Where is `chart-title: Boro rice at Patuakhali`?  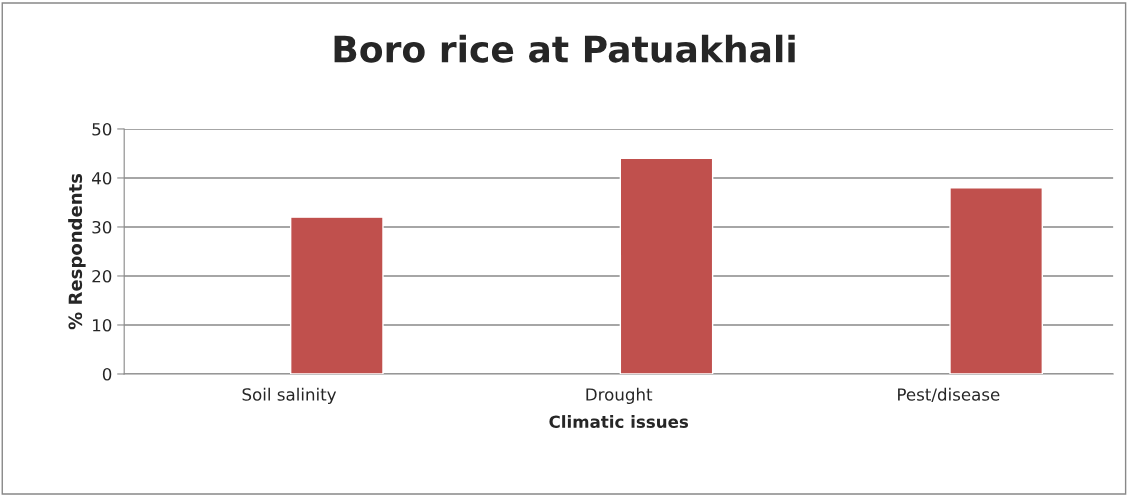 chart-title: Boro rice at Patuakhali is located at coordinates (564, 48).